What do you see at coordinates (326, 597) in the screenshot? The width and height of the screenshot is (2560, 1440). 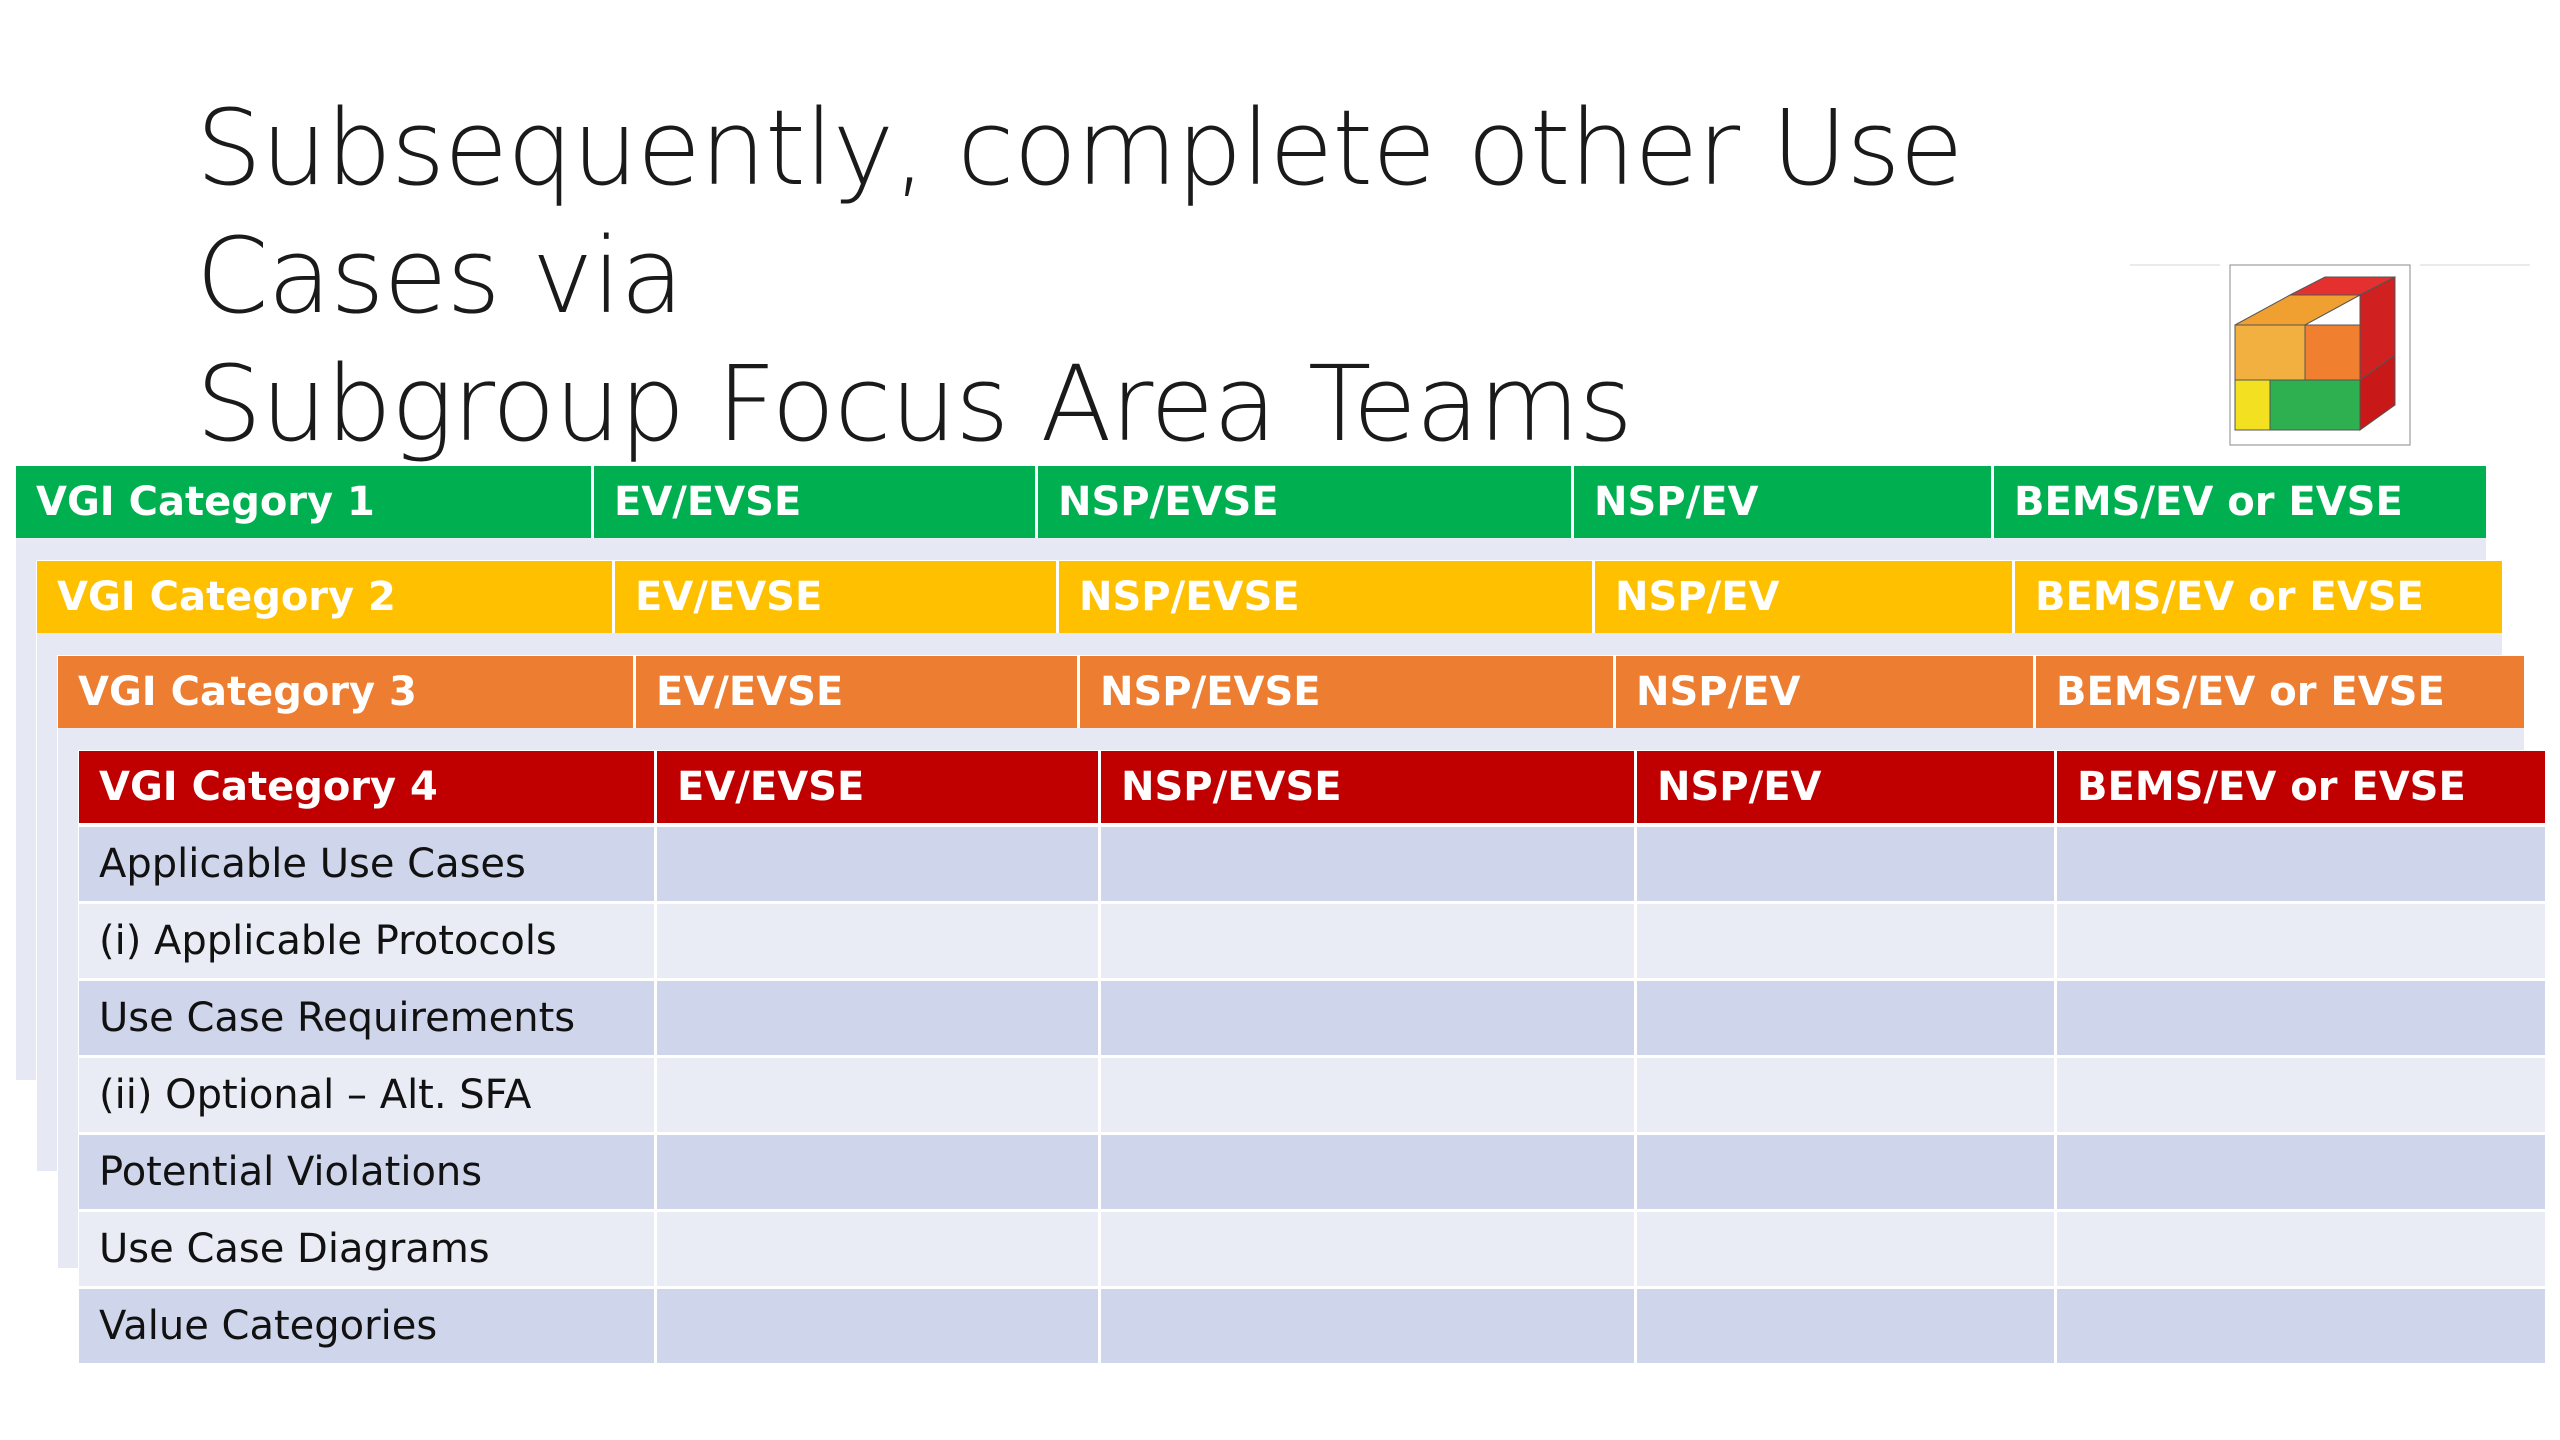 I see `category-label: VGI Category 2` at bounding box center [326, 597].